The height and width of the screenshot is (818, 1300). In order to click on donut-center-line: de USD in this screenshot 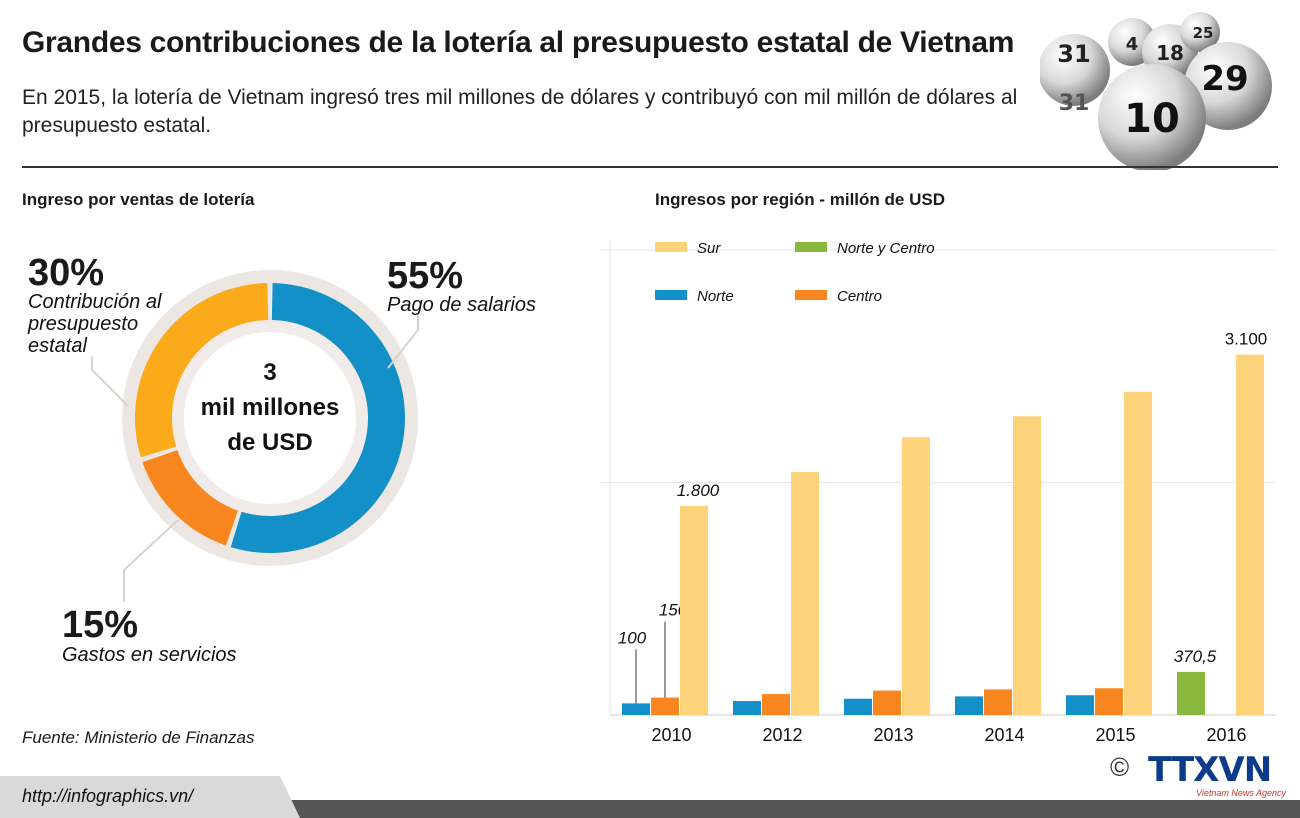, I will do `click(270, 442)`.